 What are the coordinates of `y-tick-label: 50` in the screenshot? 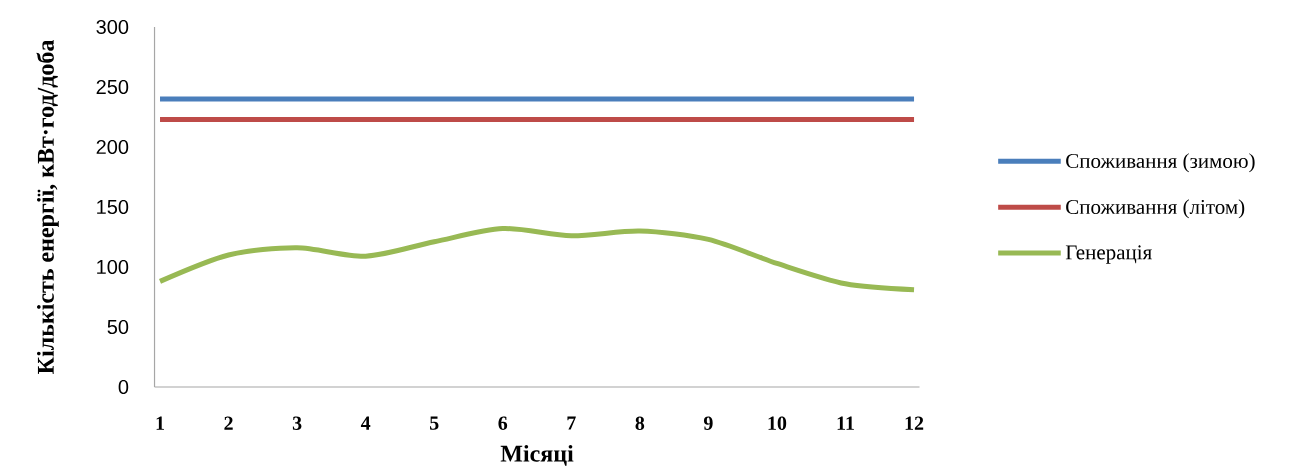 It's located at (118, 327).